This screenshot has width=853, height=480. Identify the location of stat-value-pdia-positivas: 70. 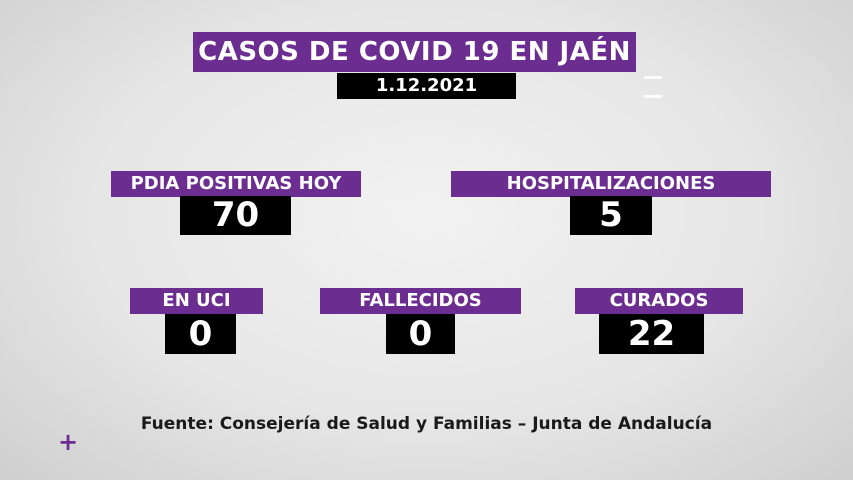
(235, 215).